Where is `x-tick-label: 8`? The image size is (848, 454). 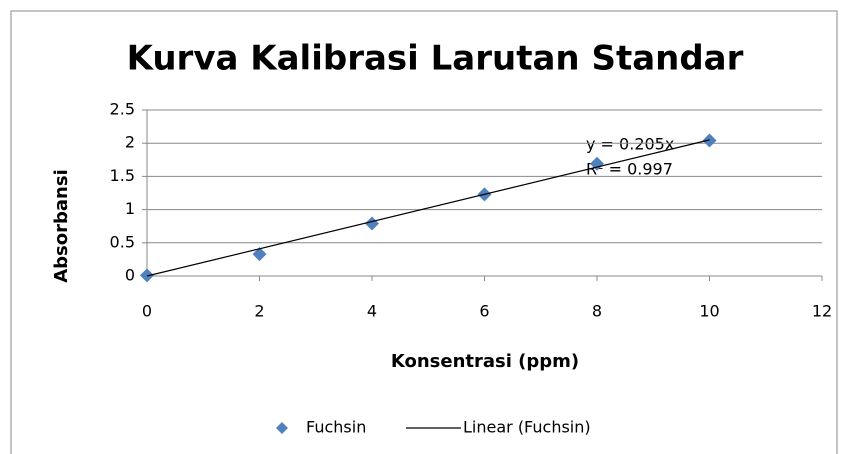 x-tick-label: 8 is located at coordinates (597, 311).